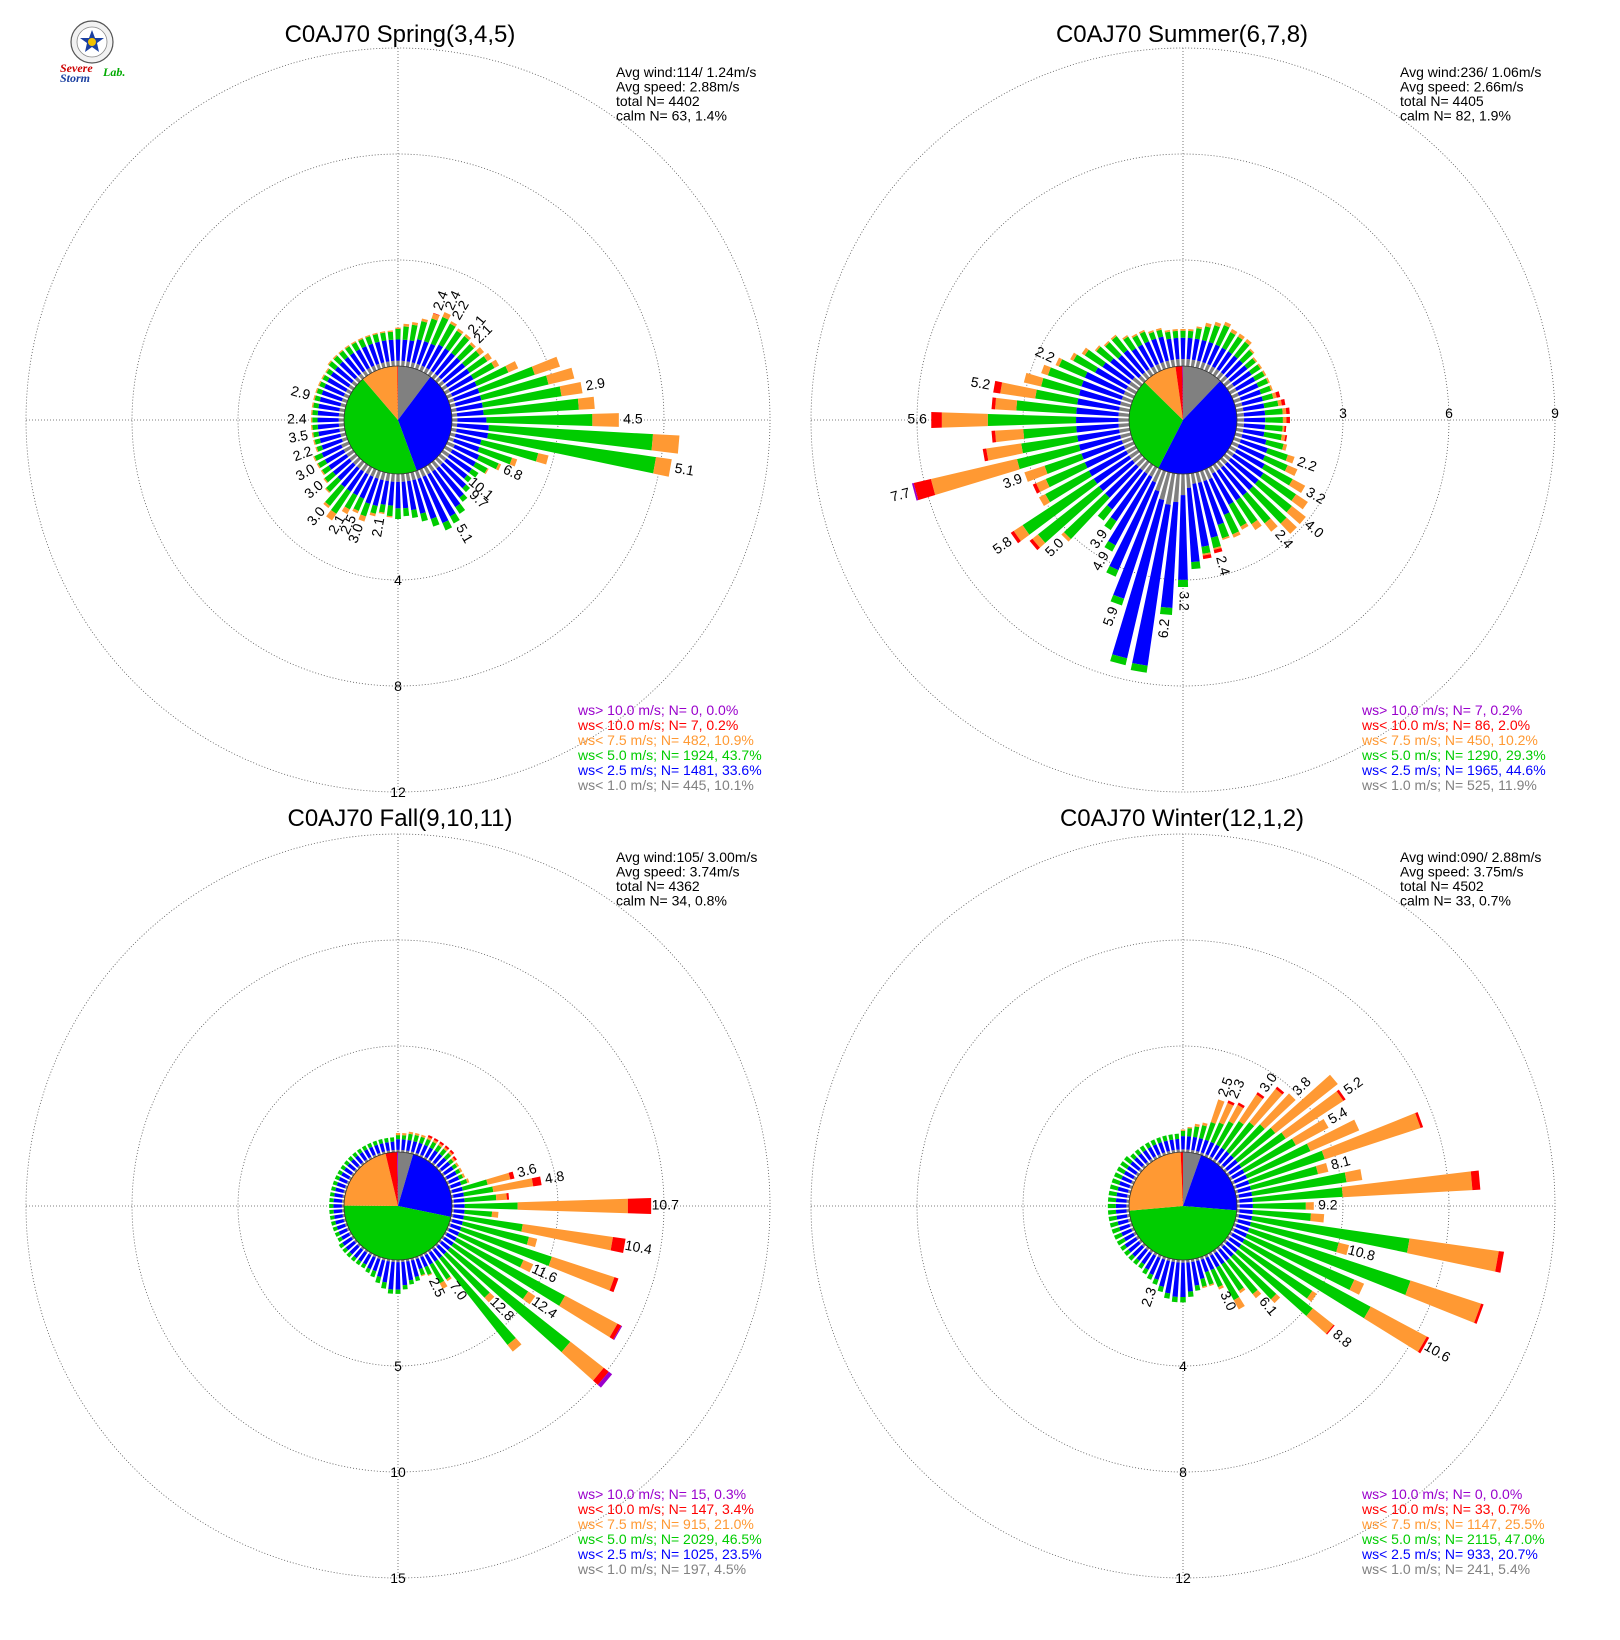  What do you see at coordinates (595, 383) in the screenshot?
I see `bar-total-label: 2.9` at bounding box center [595, 383].